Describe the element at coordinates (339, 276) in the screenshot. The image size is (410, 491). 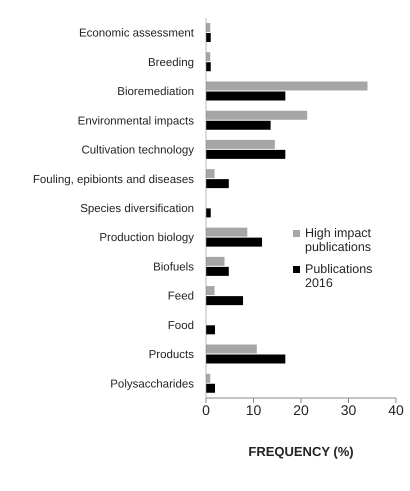
I see `legend-label: Publications 2016` at that location.